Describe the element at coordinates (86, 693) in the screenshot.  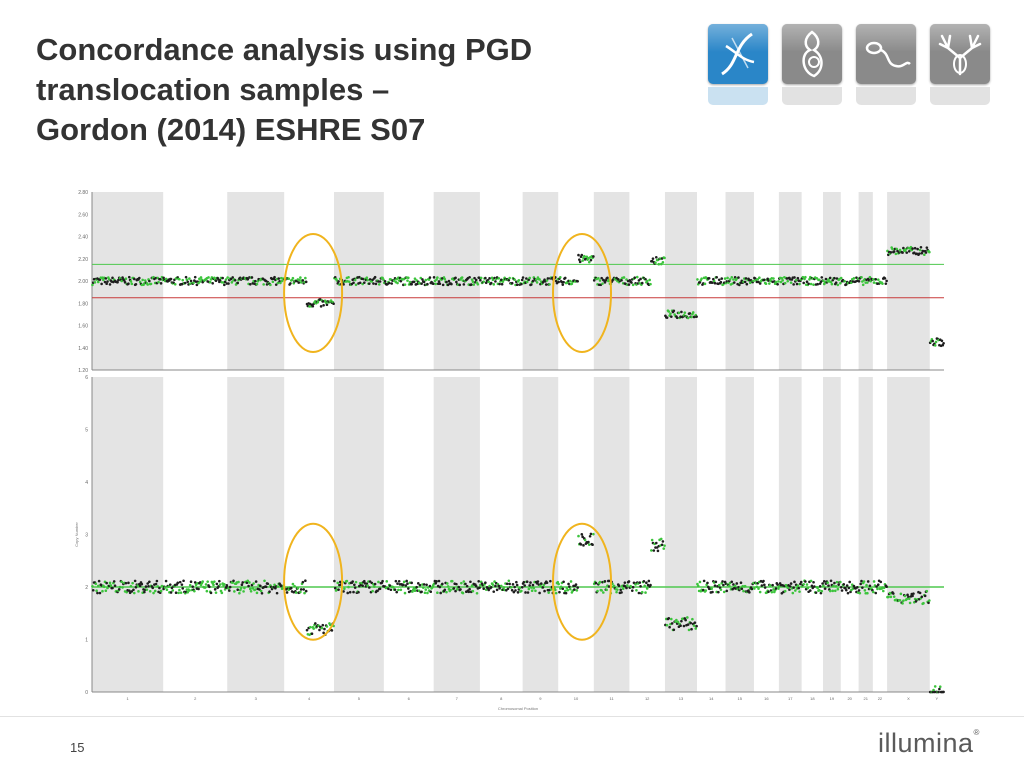
I see `bottom-y-tick-label: 0` at that location.